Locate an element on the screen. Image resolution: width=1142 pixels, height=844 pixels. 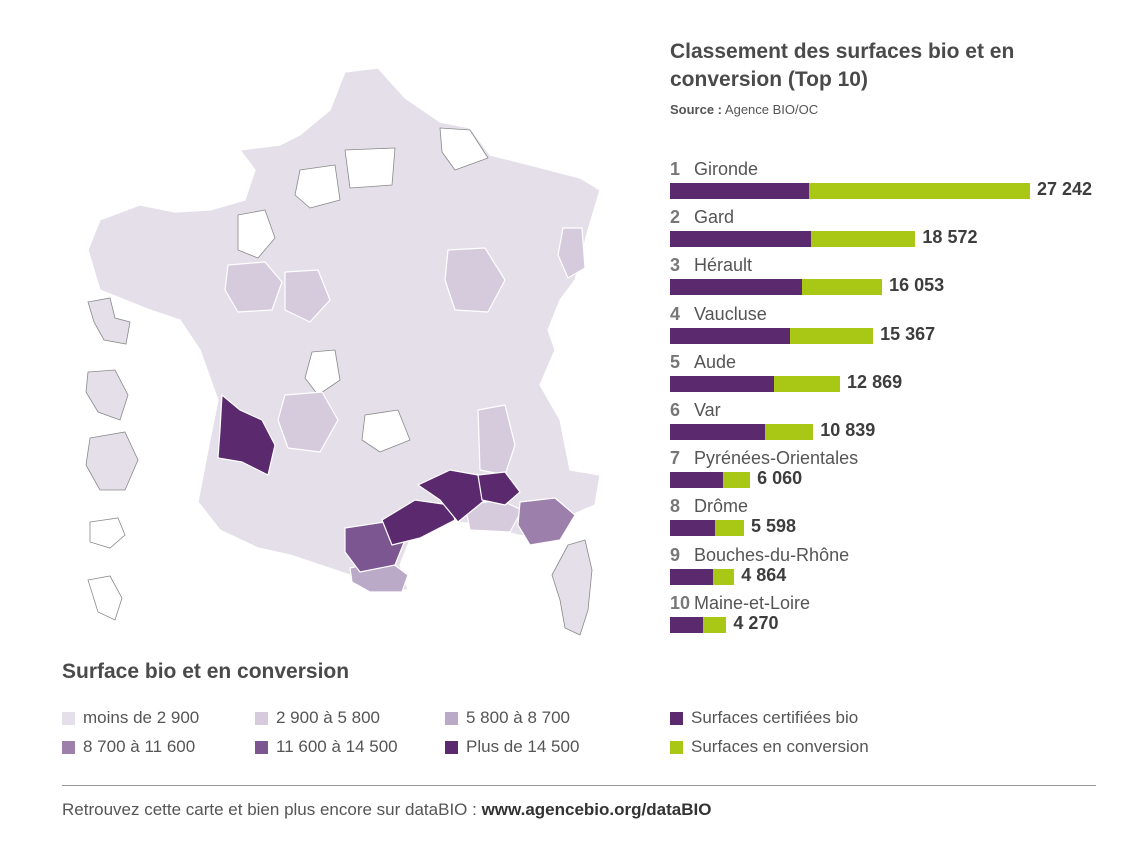
ranking-item: 1 Gironde 27 242 is located at coordinates (900, 181).